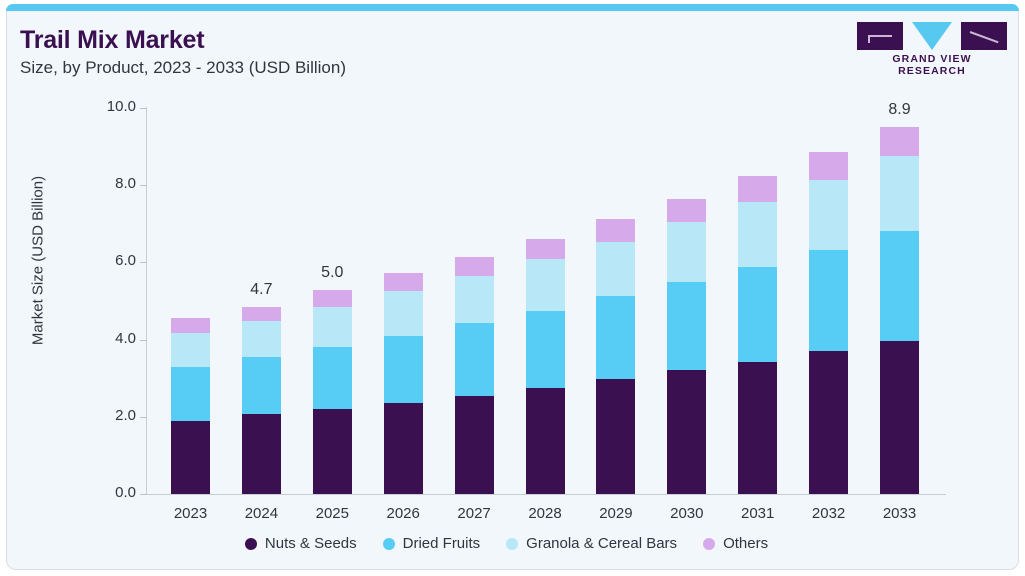  What do you see at coordinates (261, 289) in the screenshot?
I see `bar-value-label: 4.7` at bounding box center [261, 289].